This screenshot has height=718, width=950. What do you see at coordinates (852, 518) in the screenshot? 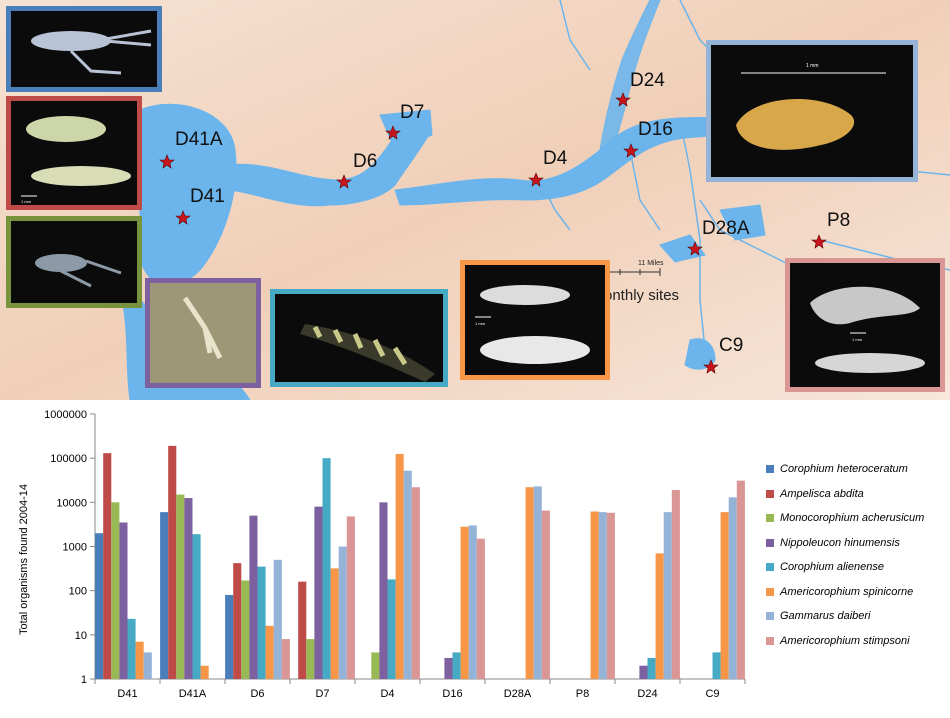
I see `legend-label: Monocorophium acherusicum` at bounding box center [852, 518].